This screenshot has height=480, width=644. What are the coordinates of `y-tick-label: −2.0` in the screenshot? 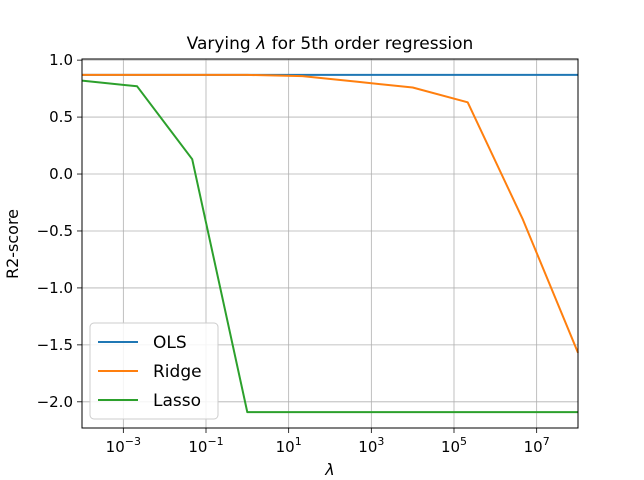 It's located at (55, 402).